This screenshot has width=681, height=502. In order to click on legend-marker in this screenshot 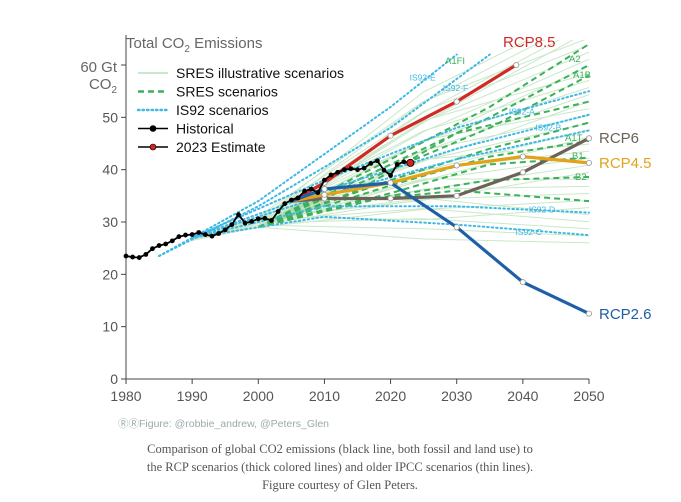, I will do `click(153, 128)`.